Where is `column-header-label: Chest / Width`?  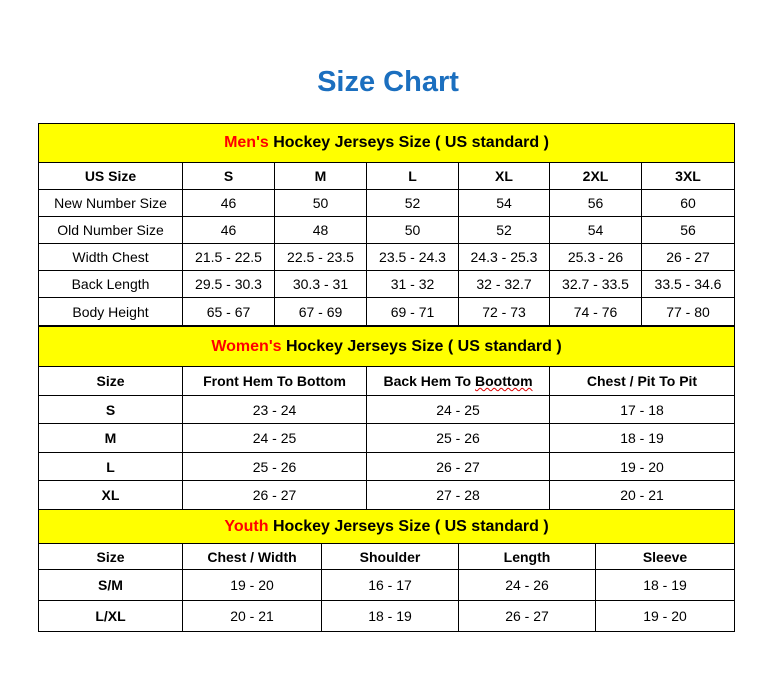 column-header-label: Chest / Width is located at coordinates (252, 556).